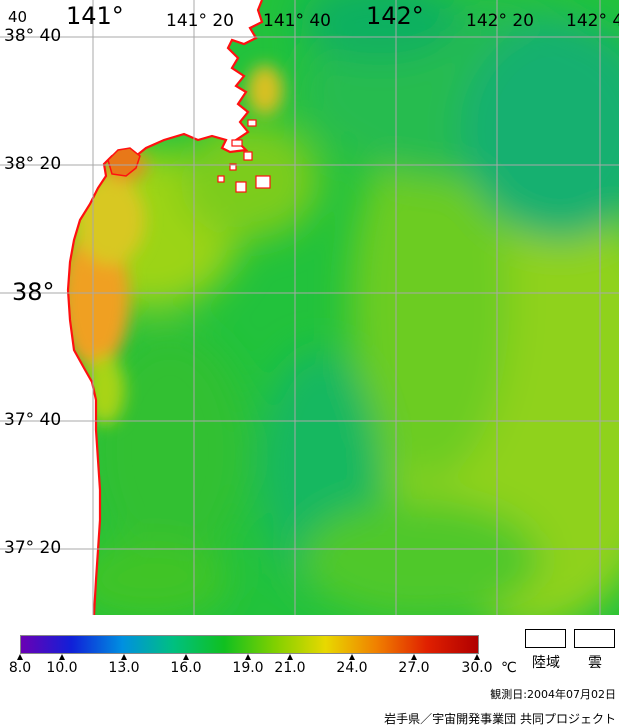 This screenshot has width=619, height=727. I want to click on lon-label-141-40: 141° 40, so click(297, 21).